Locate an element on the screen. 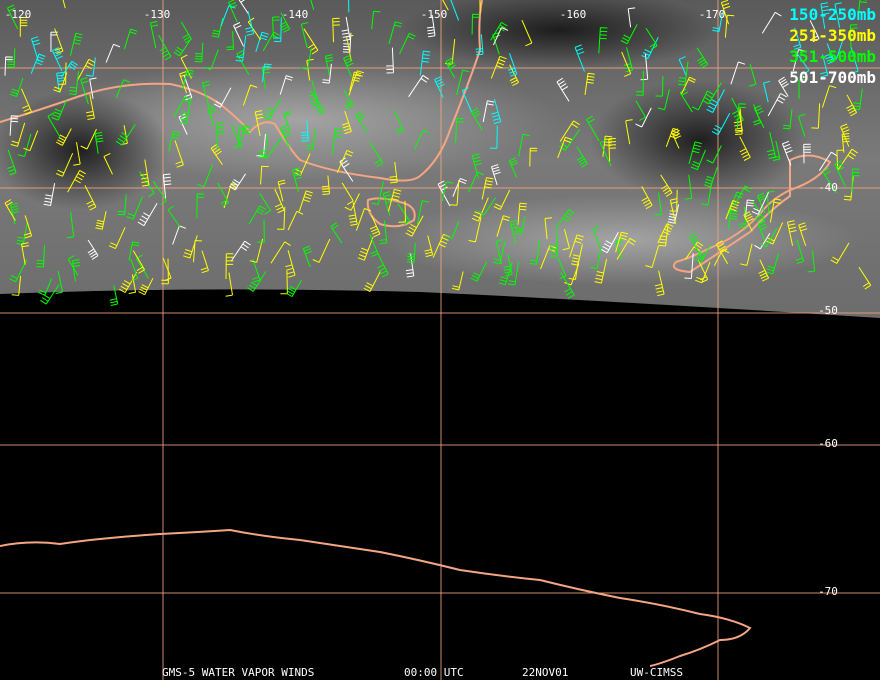 The width and height of the screenshot is (880, 680). latitude-label: -70 is located at coordinates (828, 591).